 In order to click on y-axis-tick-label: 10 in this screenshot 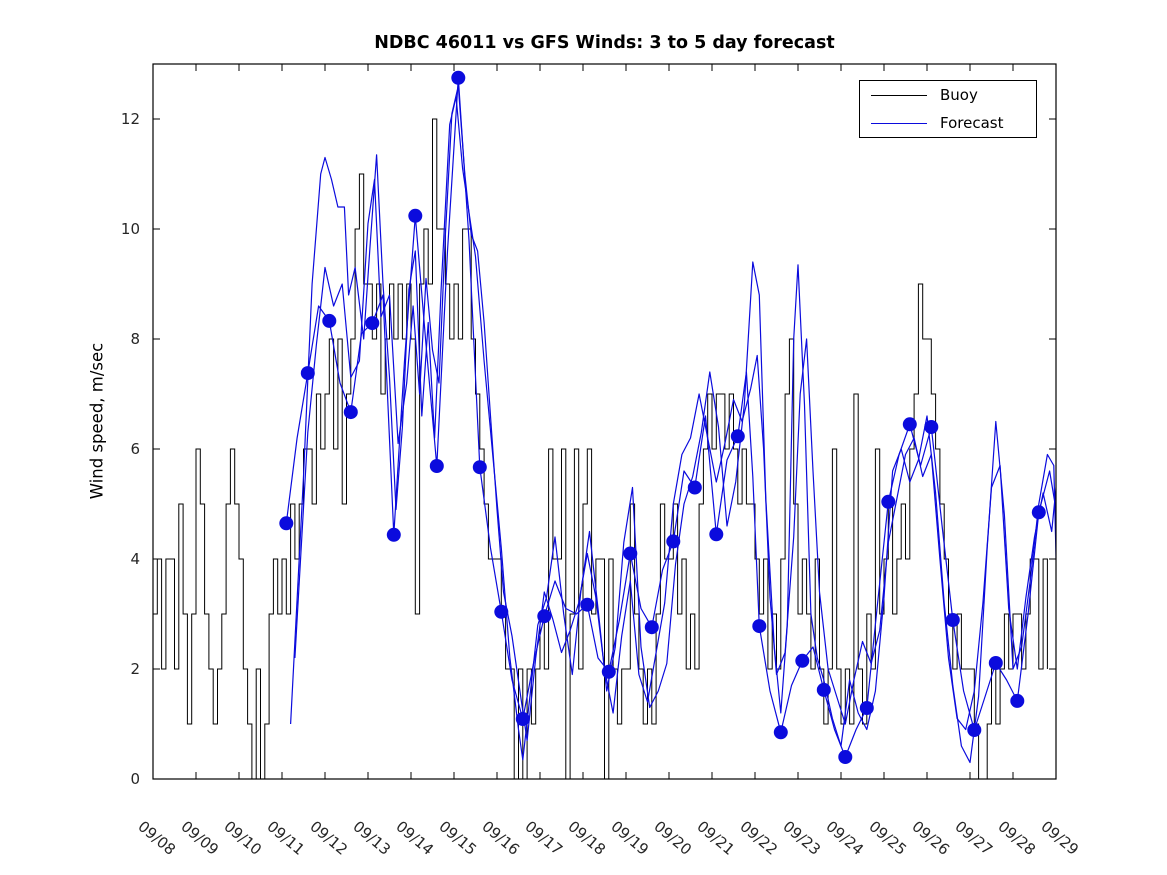, I will do `click(130, 229)`.